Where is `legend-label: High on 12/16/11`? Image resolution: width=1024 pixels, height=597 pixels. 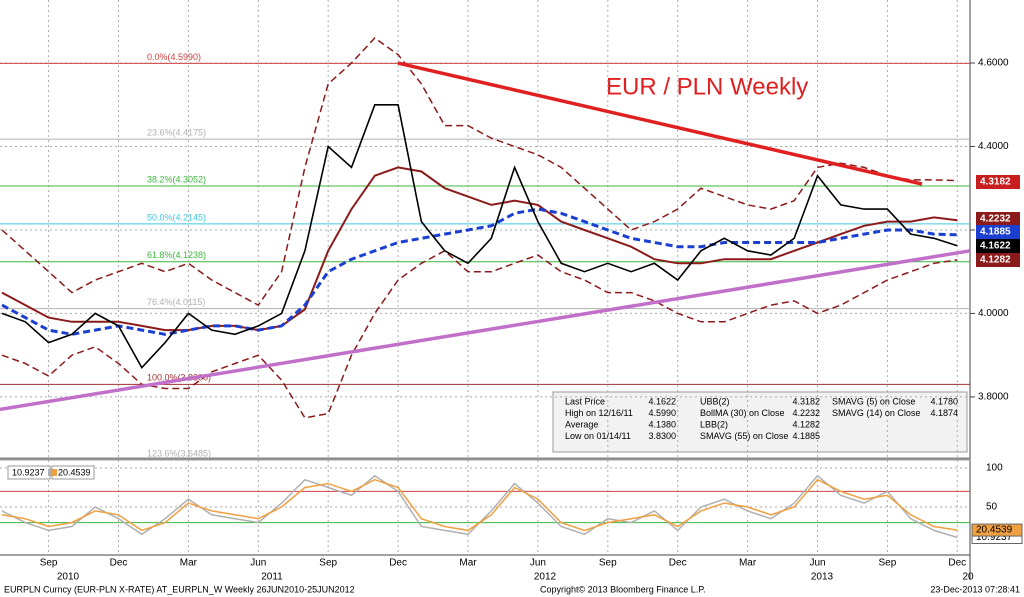
legend-label: High on 12/16/11 is located at coordinates (599, 413).